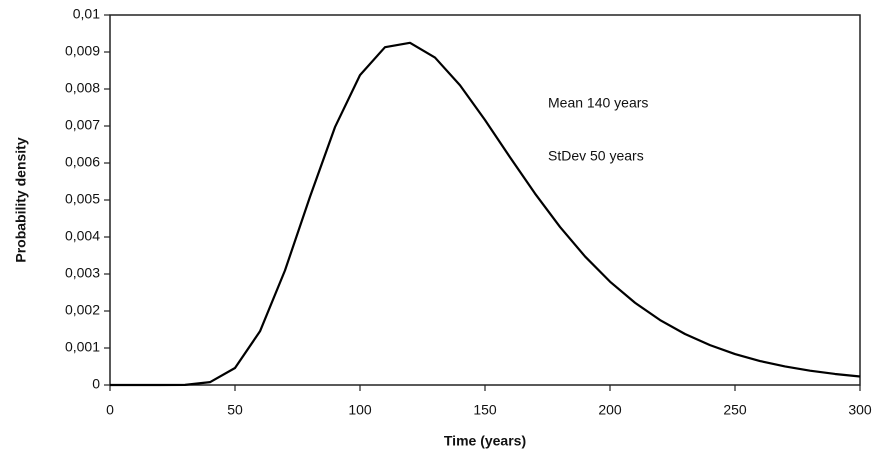  Describe the element at coordinates (86, 14) in the screenshot. I see `y-tick-label: 0,01` at that location.